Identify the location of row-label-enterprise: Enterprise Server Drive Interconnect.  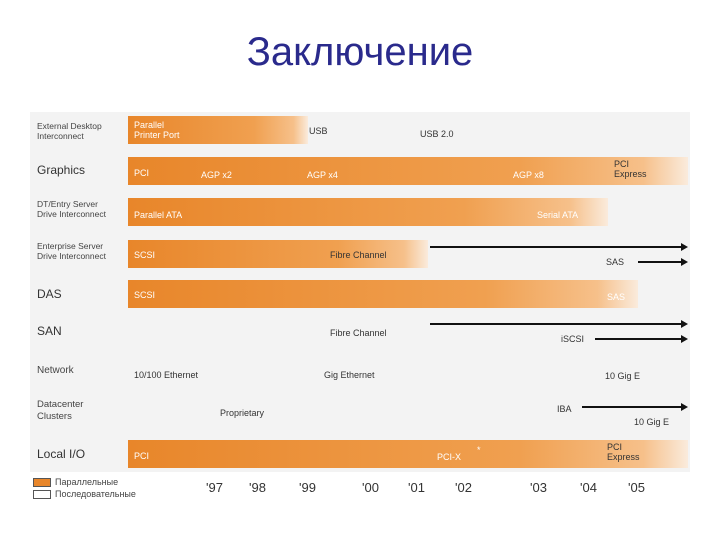
(71, 251).